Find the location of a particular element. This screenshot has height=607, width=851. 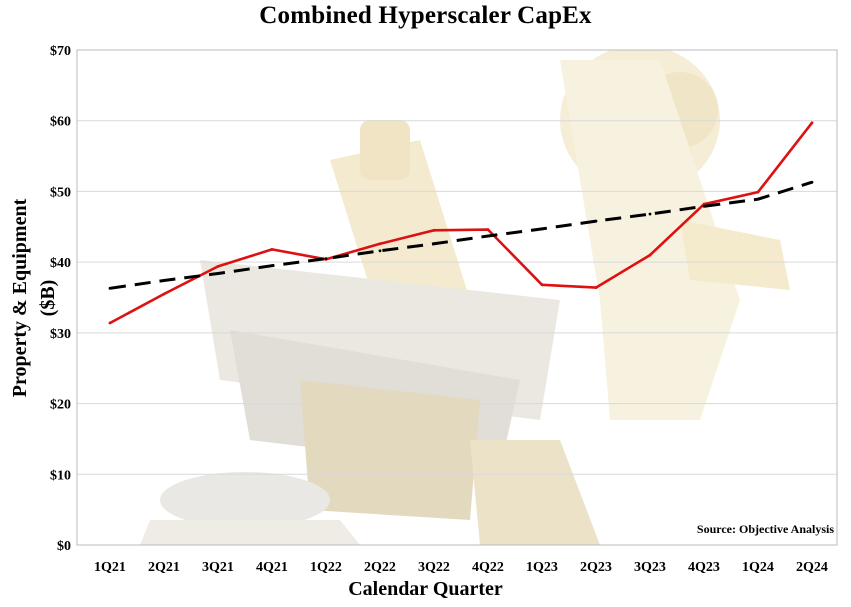

x-tick-label: 2Q22 is located at coordinates (380, 567).